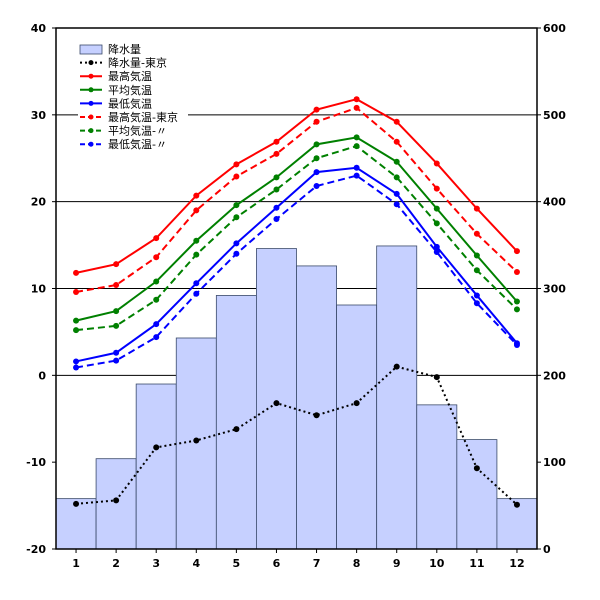 The height and width of the screenshot is (600, 600). Describe the element at coordinates (476, 563) in the screenshot. I see `x-tick-label: 11` at that location.